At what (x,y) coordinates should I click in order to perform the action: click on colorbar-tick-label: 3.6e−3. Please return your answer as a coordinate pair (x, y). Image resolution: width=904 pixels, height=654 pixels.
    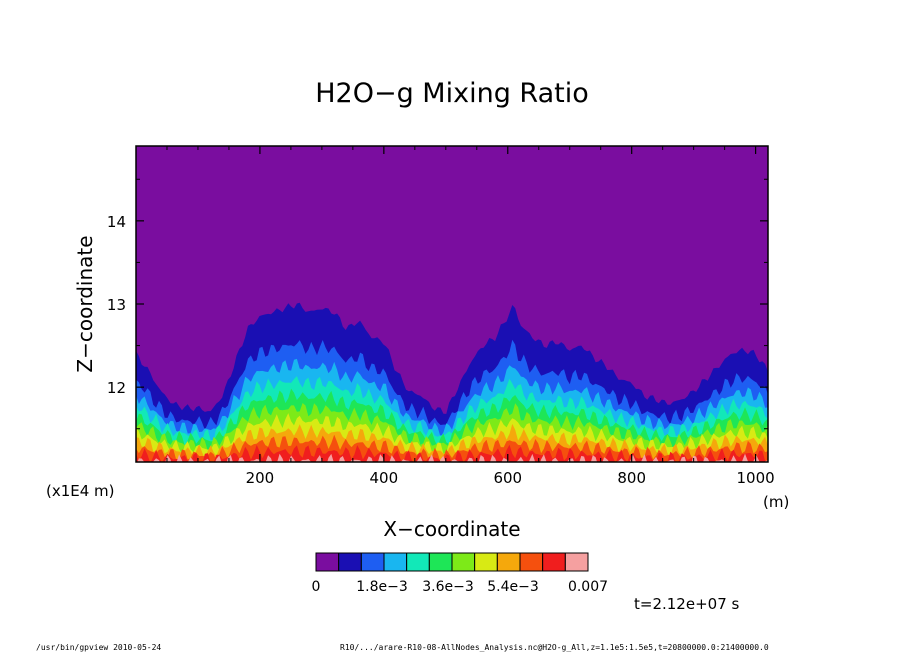
    Looking at the image, I should click on (448, 587).